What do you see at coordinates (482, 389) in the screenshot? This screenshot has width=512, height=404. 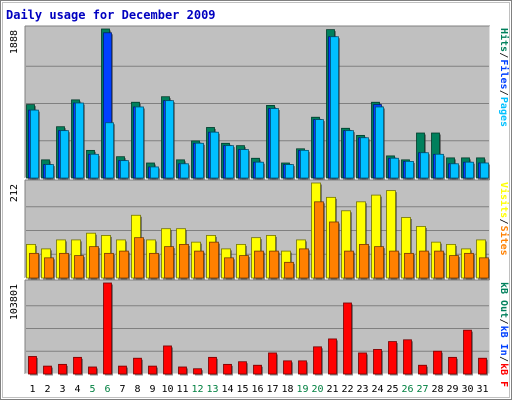 I see `x-tick-label: 31` at bounding box center [482, 389].